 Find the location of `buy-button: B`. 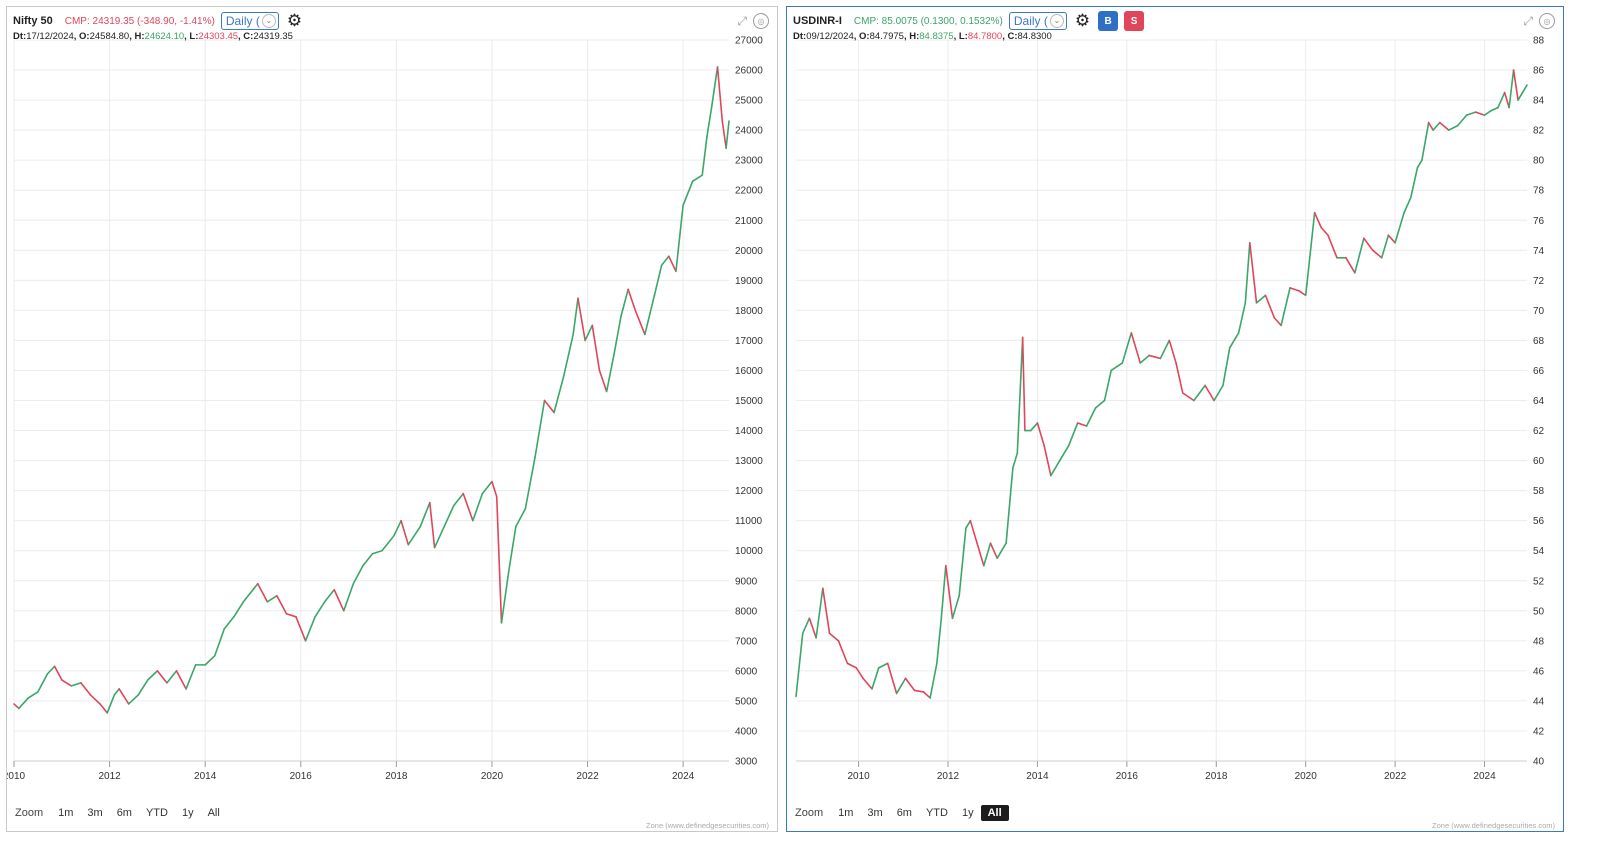

buy-button: B is located at coordinates (1108, 21).